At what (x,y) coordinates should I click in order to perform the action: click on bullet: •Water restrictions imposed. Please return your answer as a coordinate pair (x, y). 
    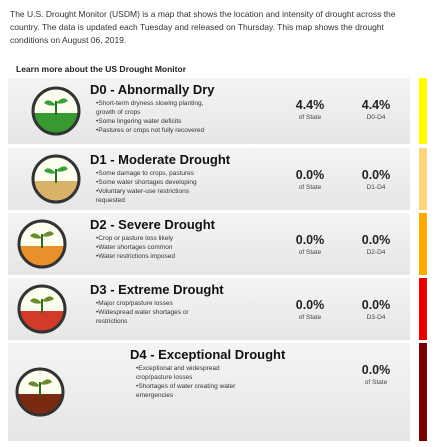
    Looking at the image, I should click on (135, 256).